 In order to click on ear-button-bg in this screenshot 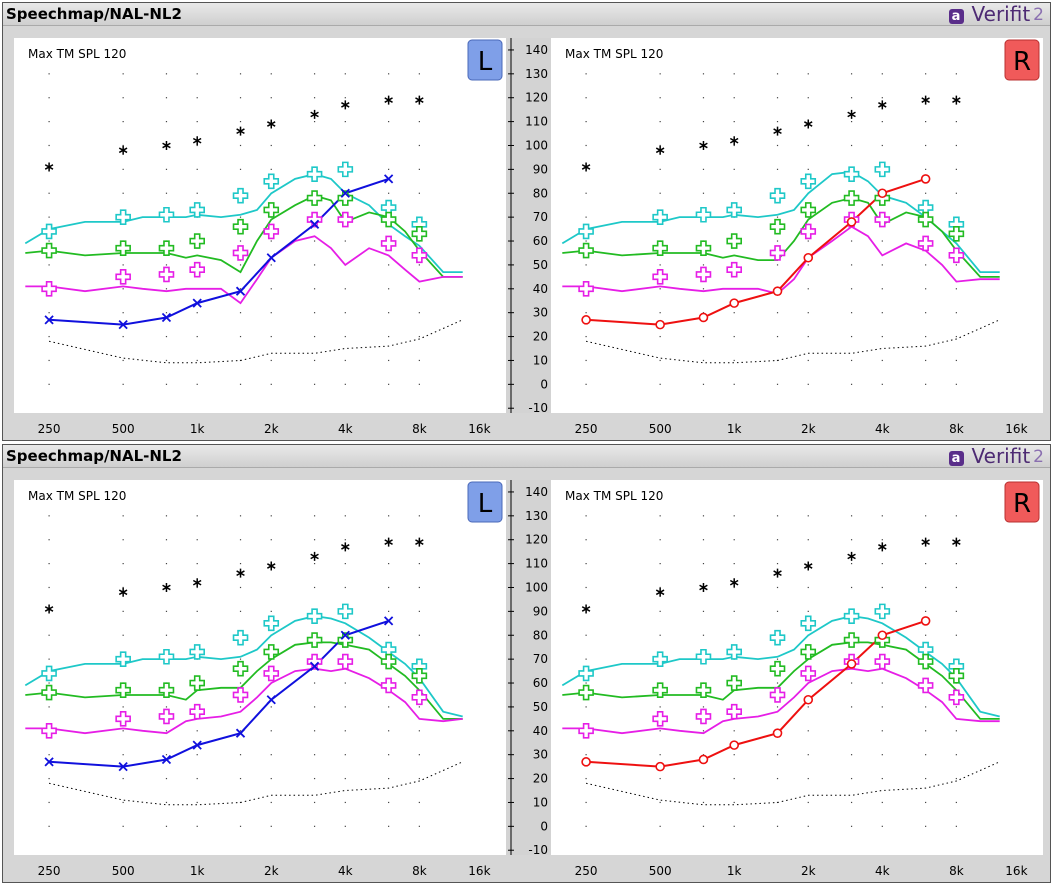, I will do `click(485, 502)`.